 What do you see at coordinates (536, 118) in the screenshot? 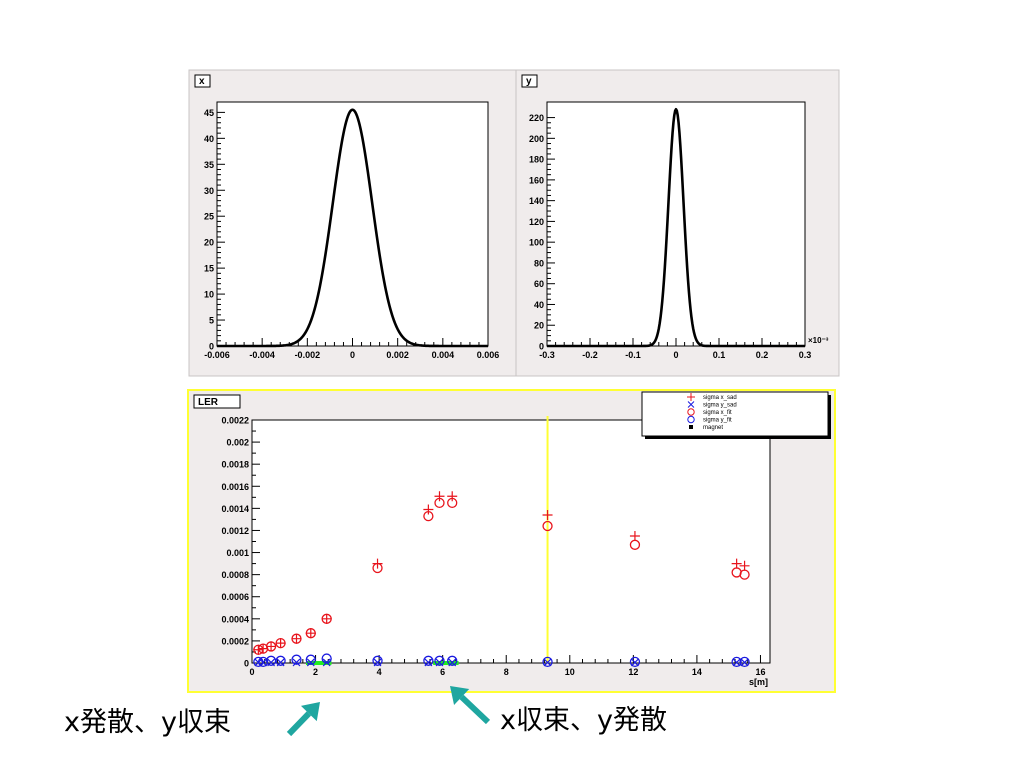
I see `y-tick-label: 220` at bounding box center [536, 118].